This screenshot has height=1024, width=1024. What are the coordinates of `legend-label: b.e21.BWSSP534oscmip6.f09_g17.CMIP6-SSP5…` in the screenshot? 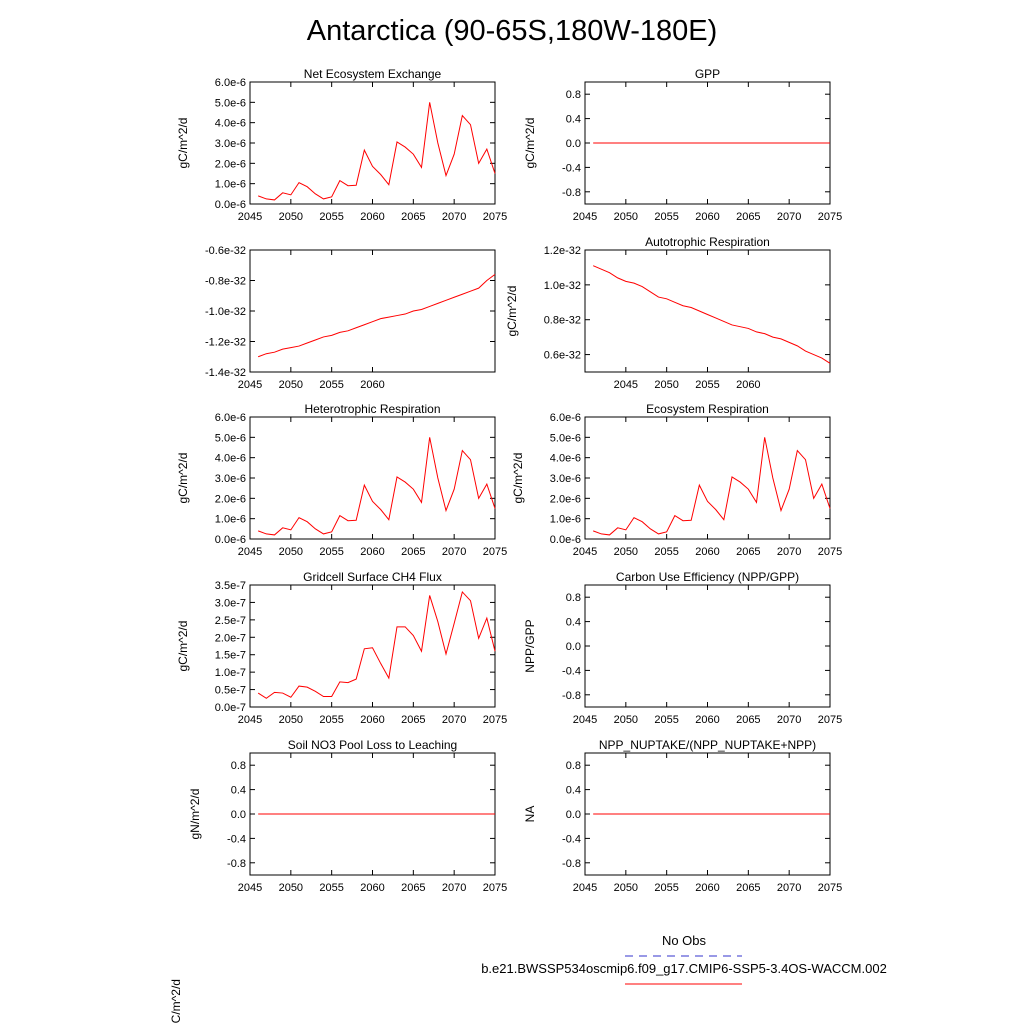 It's located at (684, 968).